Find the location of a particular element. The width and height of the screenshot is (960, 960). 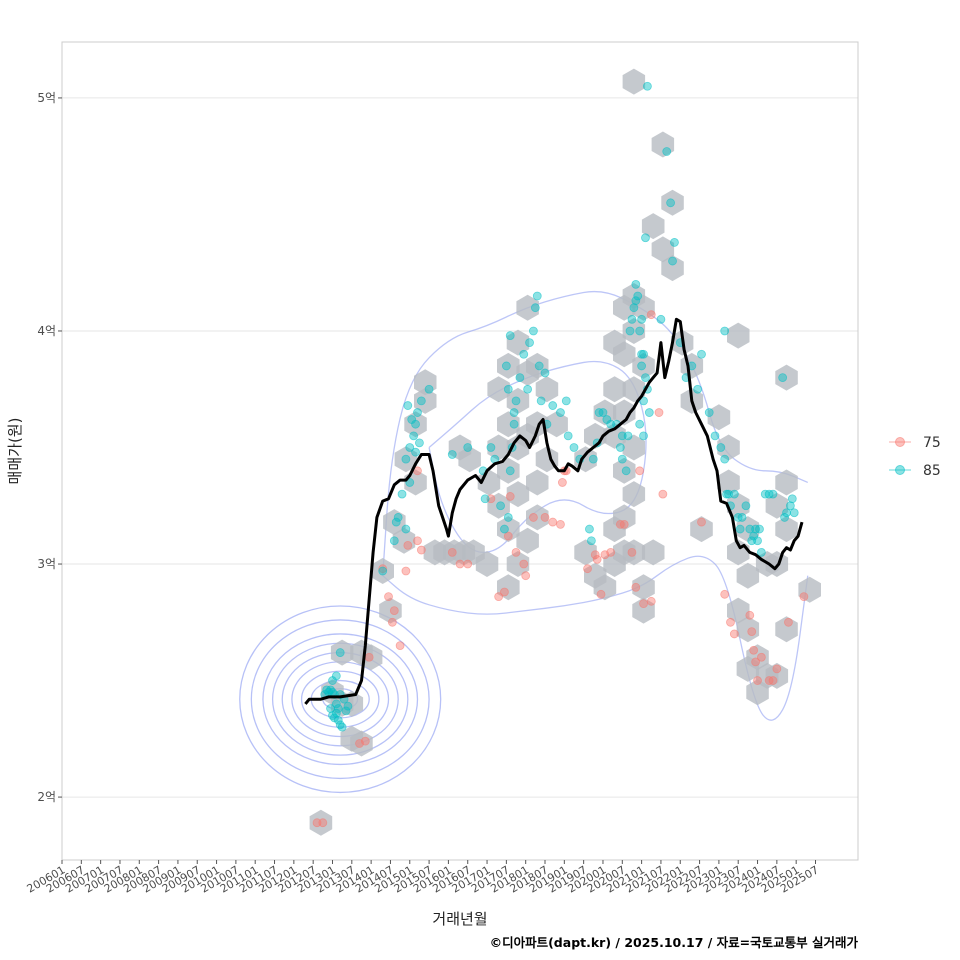

x-axis-title: 거래년월 is located at coordinates (459, 919).